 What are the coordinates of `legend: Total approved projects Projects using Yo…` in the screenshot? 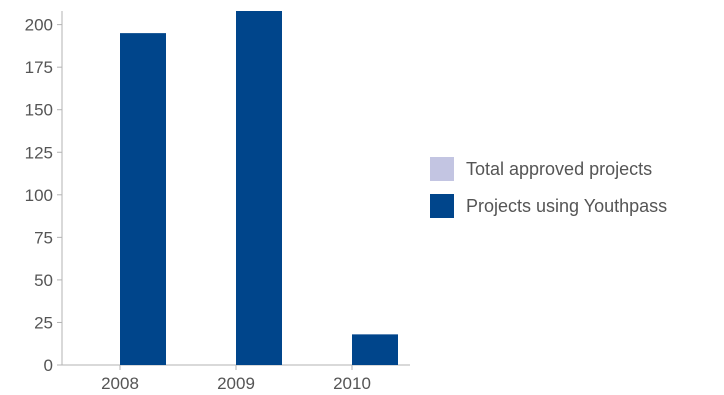 It's located at (548, 187).